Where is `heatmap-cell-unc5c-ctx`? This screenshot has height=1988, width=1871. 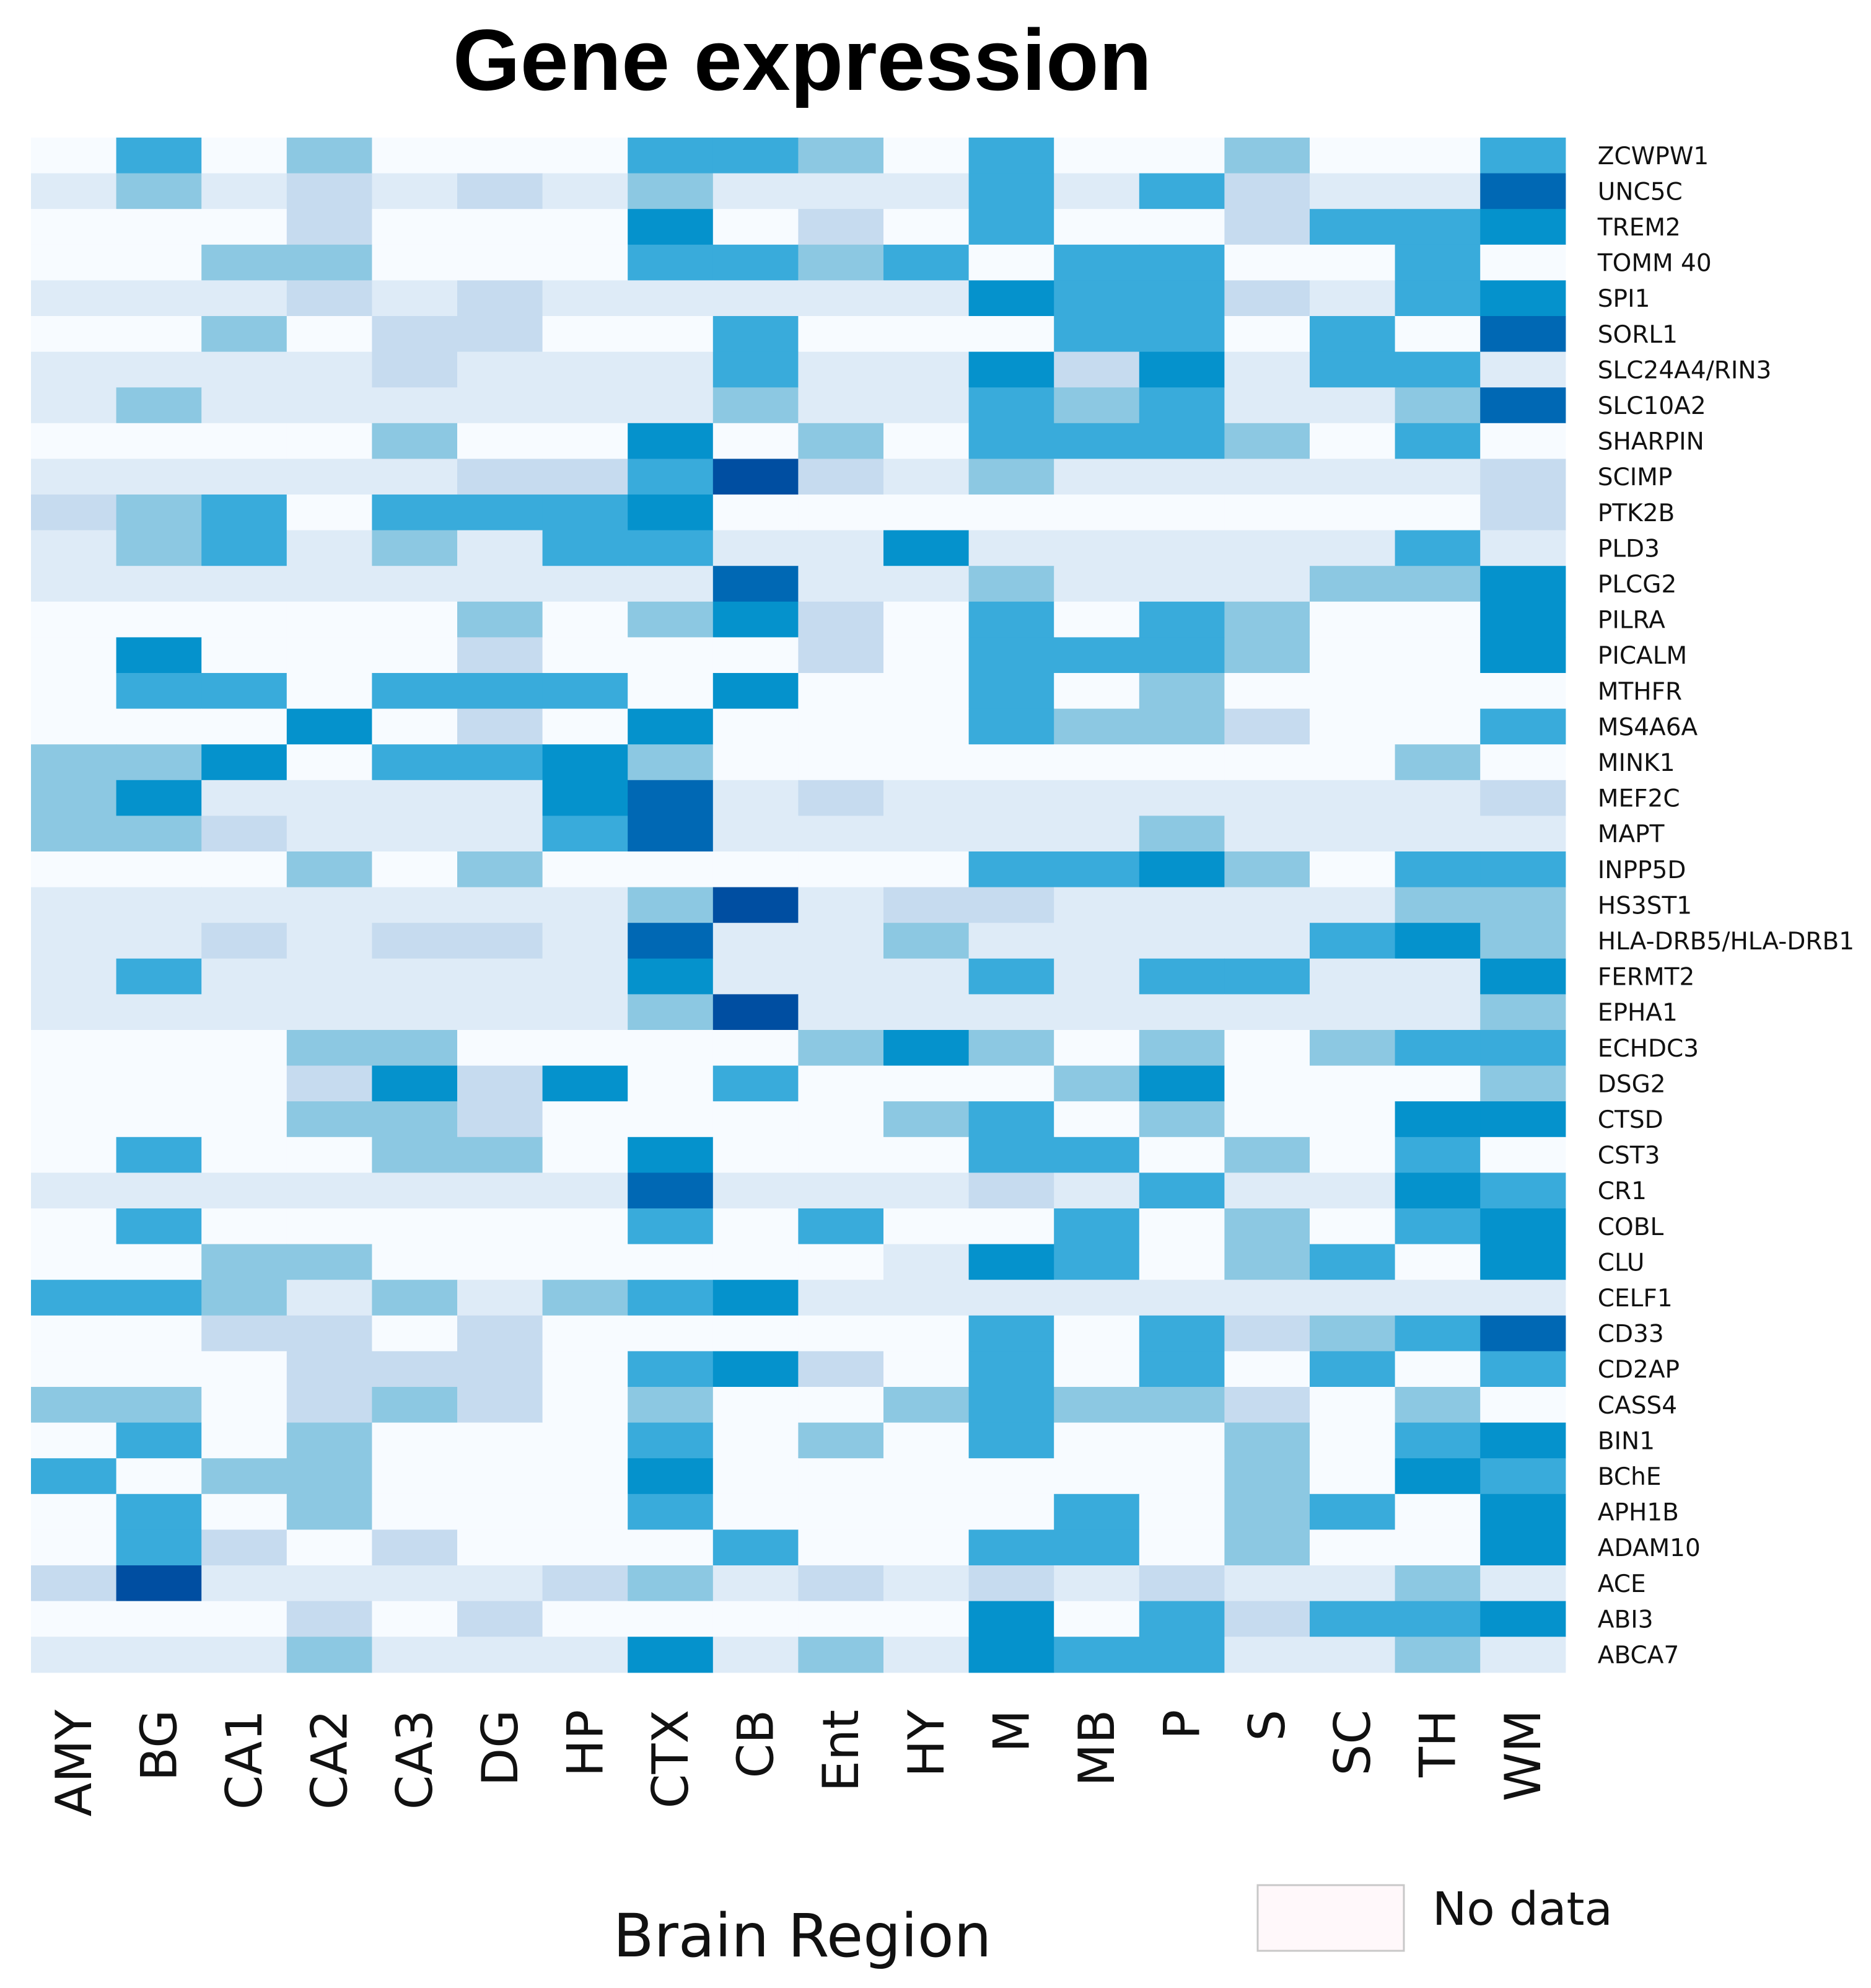
heatmap-cell-unc5c-ctx is located at coordinates (671, 191).